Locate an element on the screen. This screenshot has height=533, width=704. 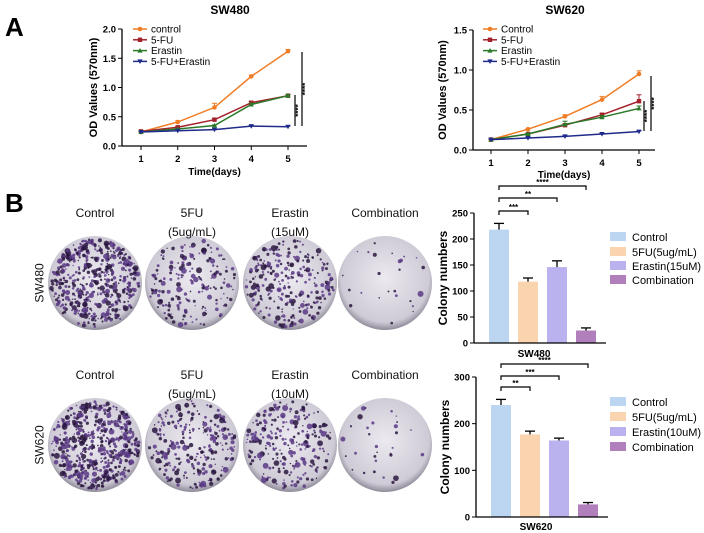
legend-label: control is located at coordinates (166, 30).